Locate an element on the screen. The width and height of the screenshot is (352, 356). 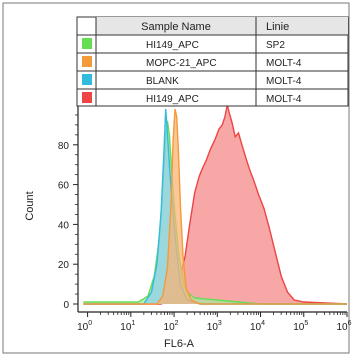
legend-header-sample-bg is located at coordinates (176, 26).